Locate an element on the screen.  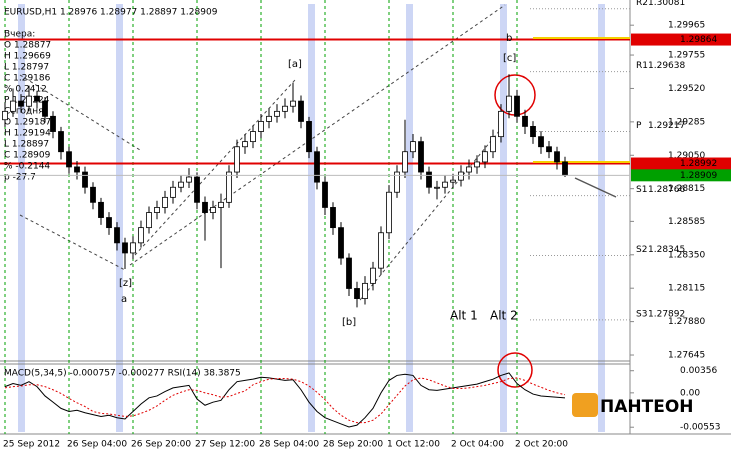
info-line: C 1.29186 is located at coordinates (27, 79).